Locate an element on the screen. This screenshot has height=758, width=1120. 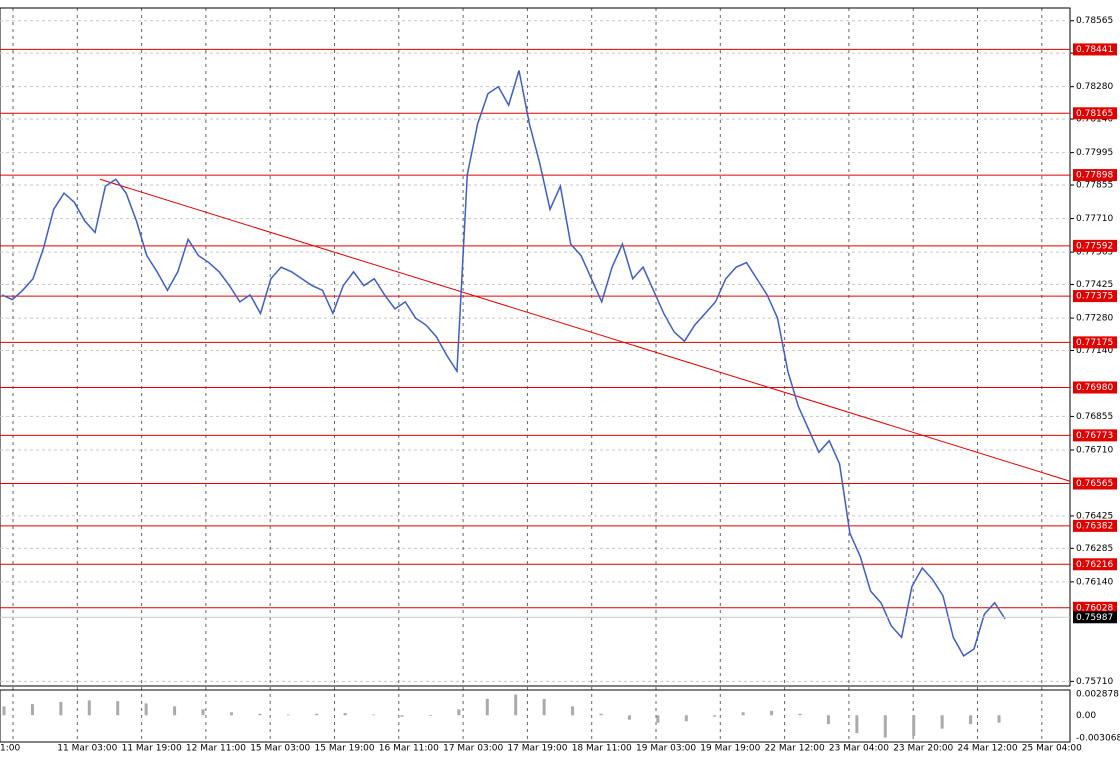
level-label: 0.77375 is located at coordinates (1094, 297).